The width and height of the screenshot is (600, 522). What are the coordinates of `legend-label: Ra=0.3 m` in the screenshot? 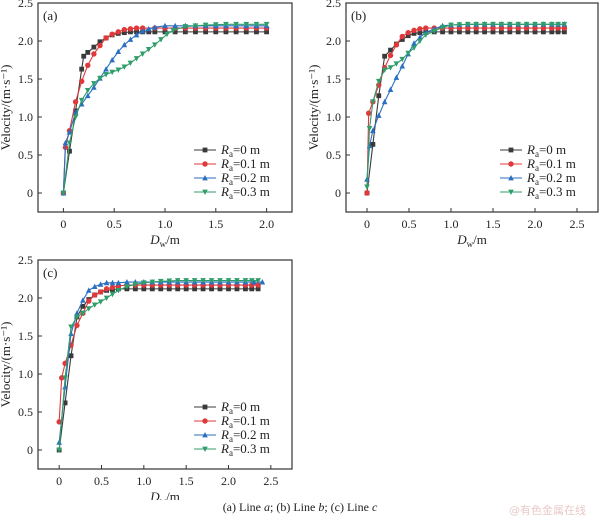 It's located at (245, 449).